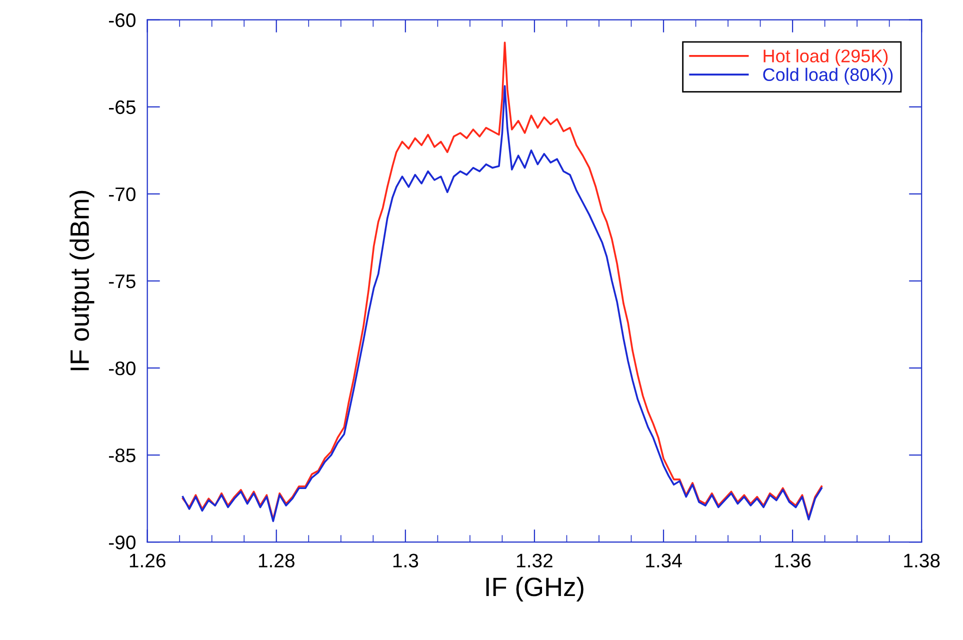 The image size is (963, 640). I want to click on x-tick-label: 1.28, so click(276, 561).